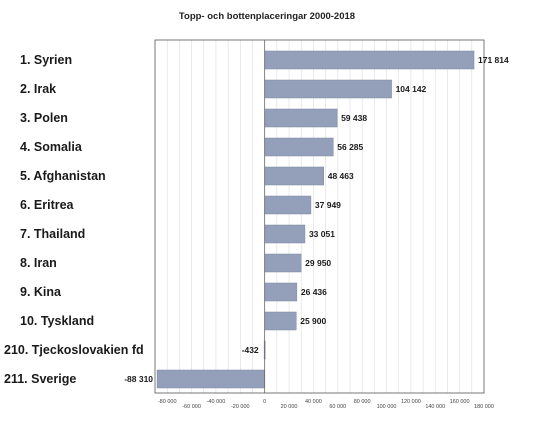  What do you see at coordinates (40, 379) in the screenshot?
I see `category-label: 211. Sverige` at bounding box center [40, 379].